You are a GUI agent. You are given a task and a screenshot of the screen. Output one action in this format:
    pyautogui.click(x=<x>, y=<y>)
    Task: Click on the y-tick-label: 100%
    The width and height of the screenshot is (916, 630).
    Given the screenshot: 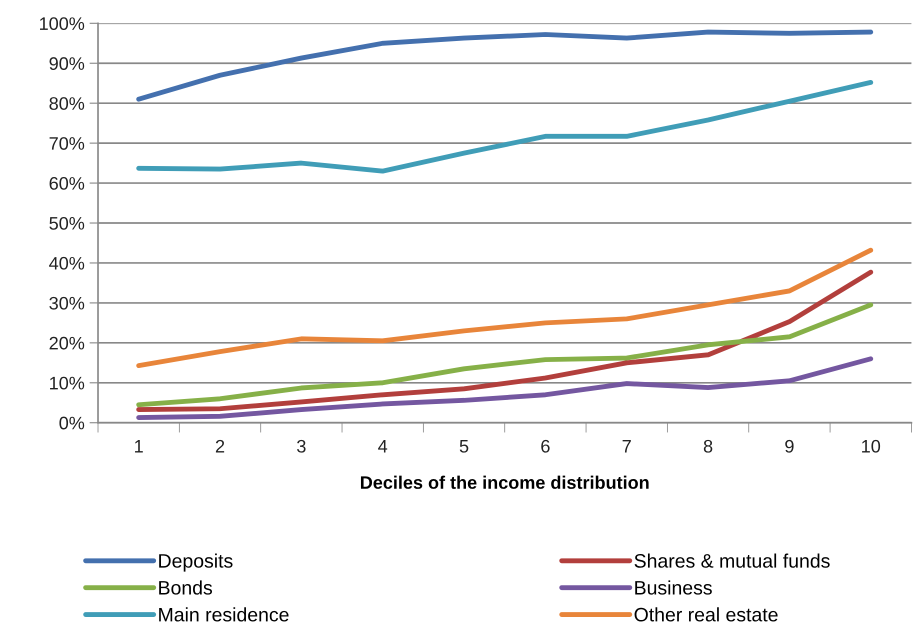 What is the action you would take?
    pyautogui.click(x=62, y=23)
    